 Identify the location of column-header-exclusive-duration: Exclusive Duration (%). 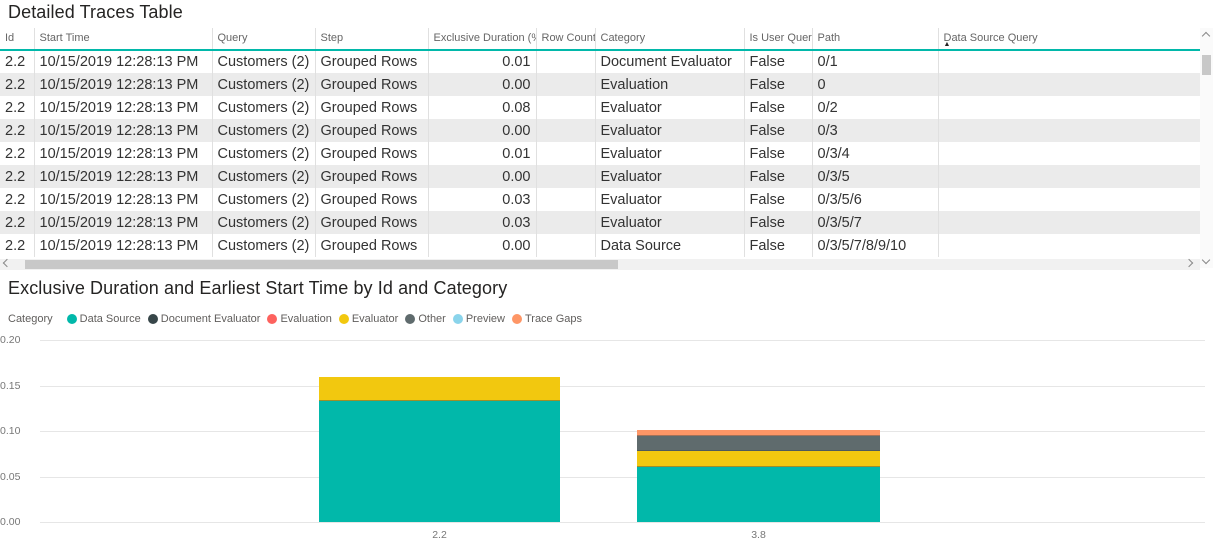
(482, 39).